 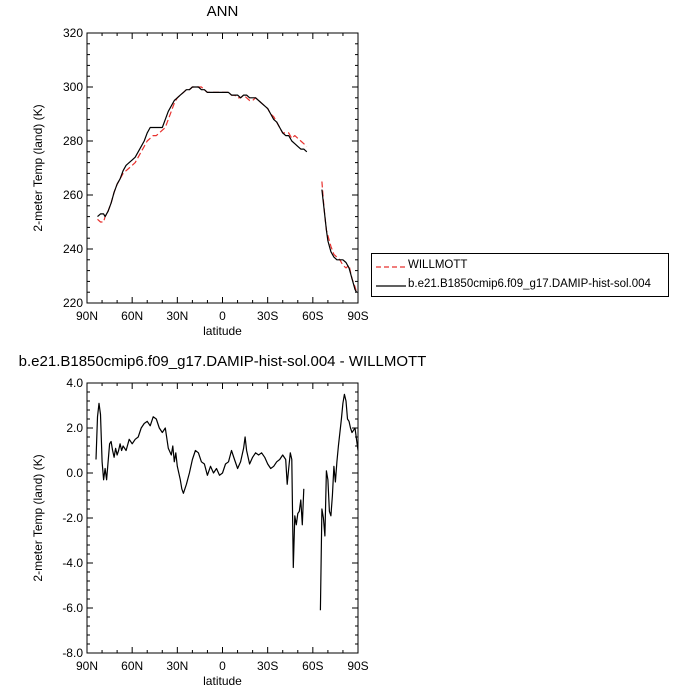 What do you see at coordinates (38, 517) in the screenshot?
I see `bottom-y-axis-label: 2-meter Temp (land) (K)` at bounding box center [38, 517].